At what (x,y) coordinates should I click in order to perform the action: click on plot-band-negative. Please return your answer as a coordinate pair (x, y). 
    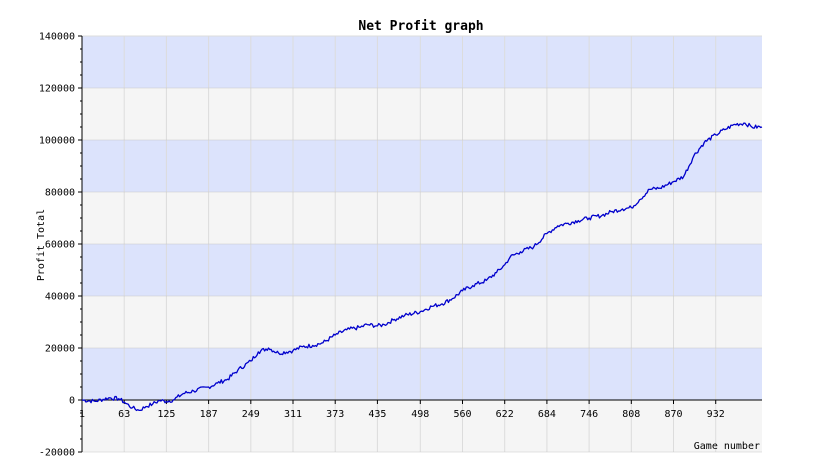
    Looking at the image, I should click on (422, 426).